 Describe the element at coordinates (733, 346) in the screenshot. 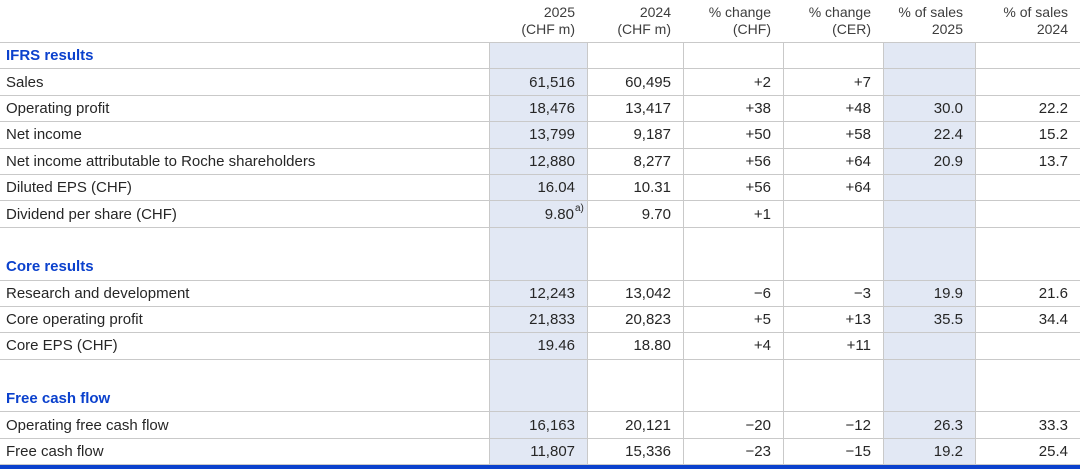

I see `cell-pct_change_chf: +4` at that location.